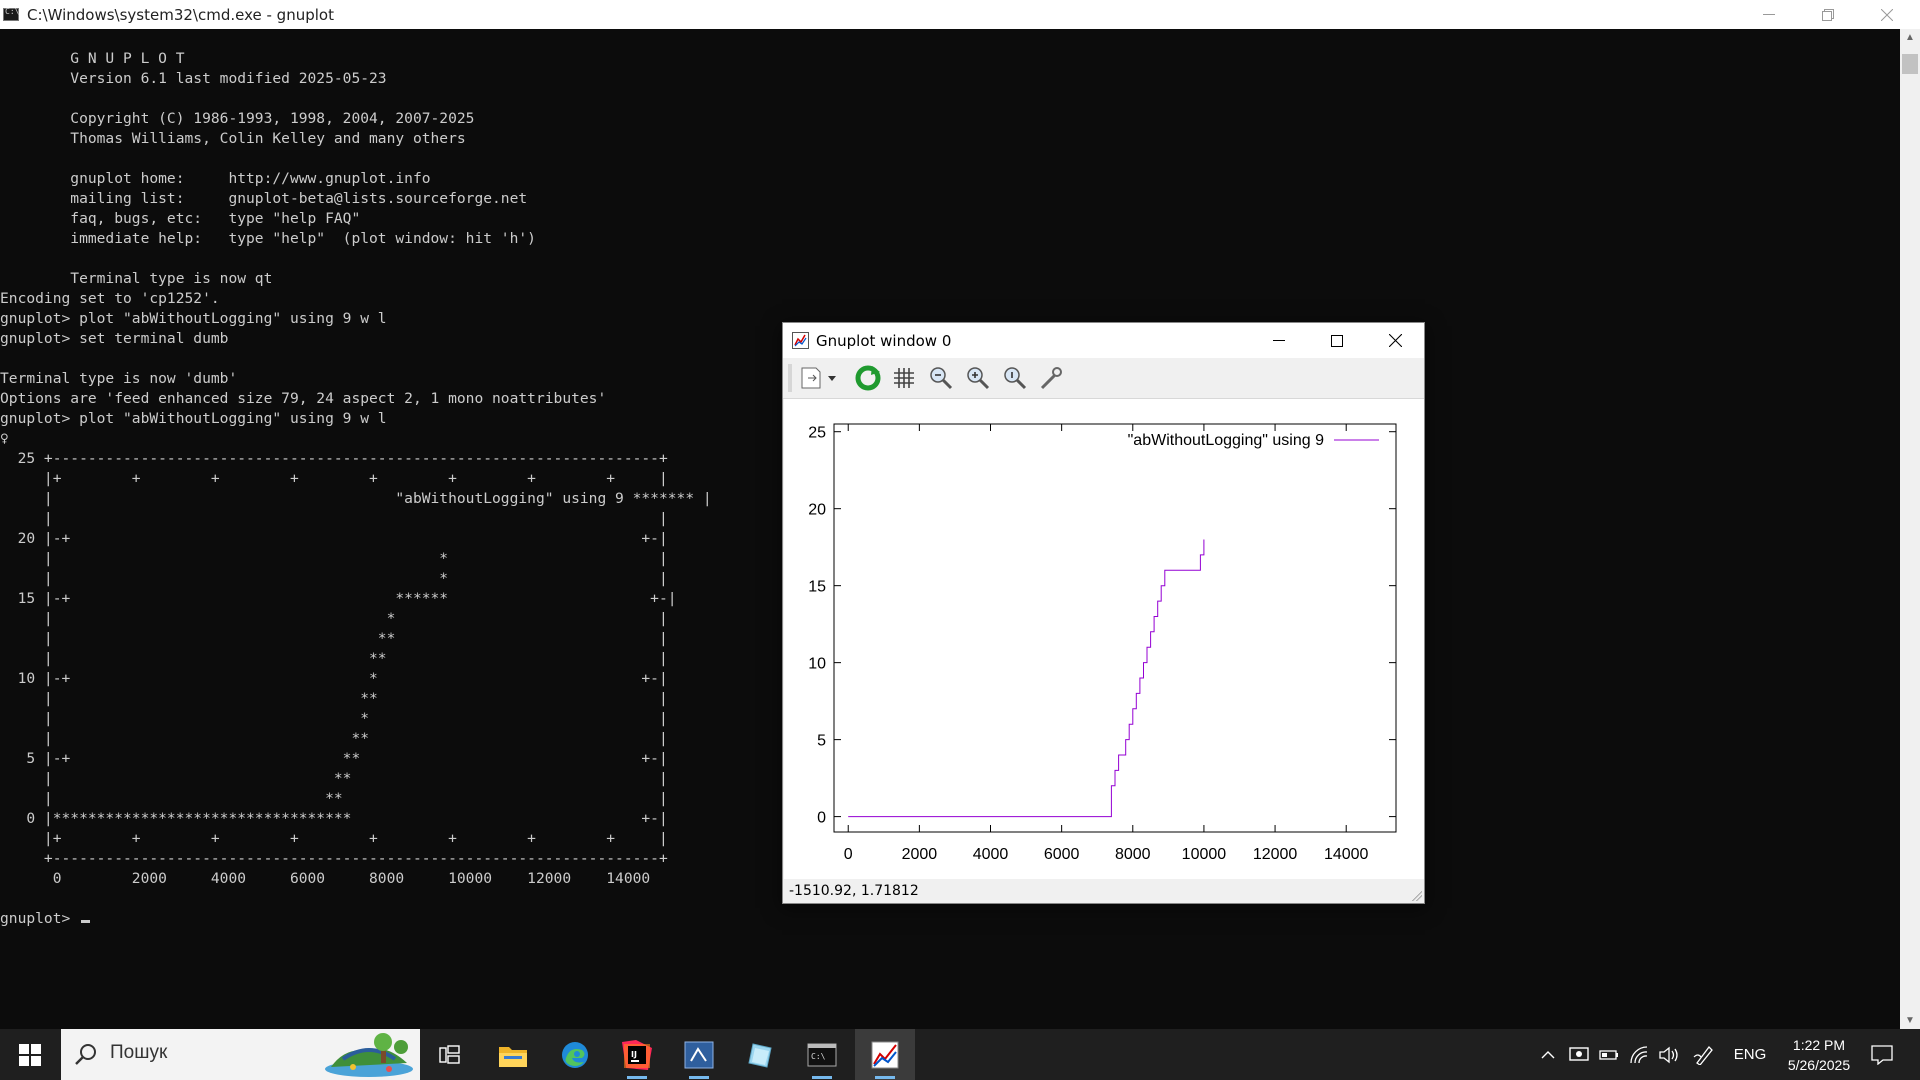 This screenshot has height=1080, width=1920. Describe the element at coordinates (1103, 891) in the screenshot. I see `gnuplot-statusbar: -1510.92, 1.71812` at that location.